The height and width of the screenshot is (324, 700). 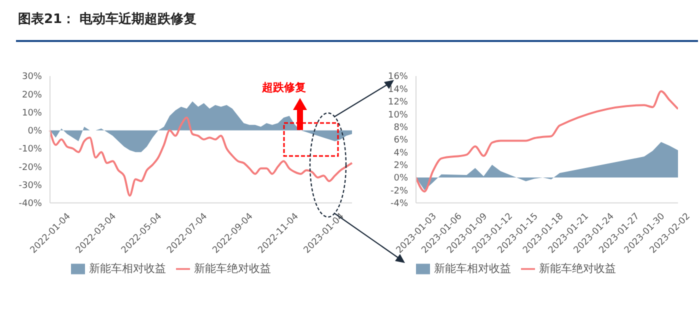 What do you see at coordinates (398, 89) in the screenshot?
I see `y-tick-label: 14%` at bounding box center [398, 89].